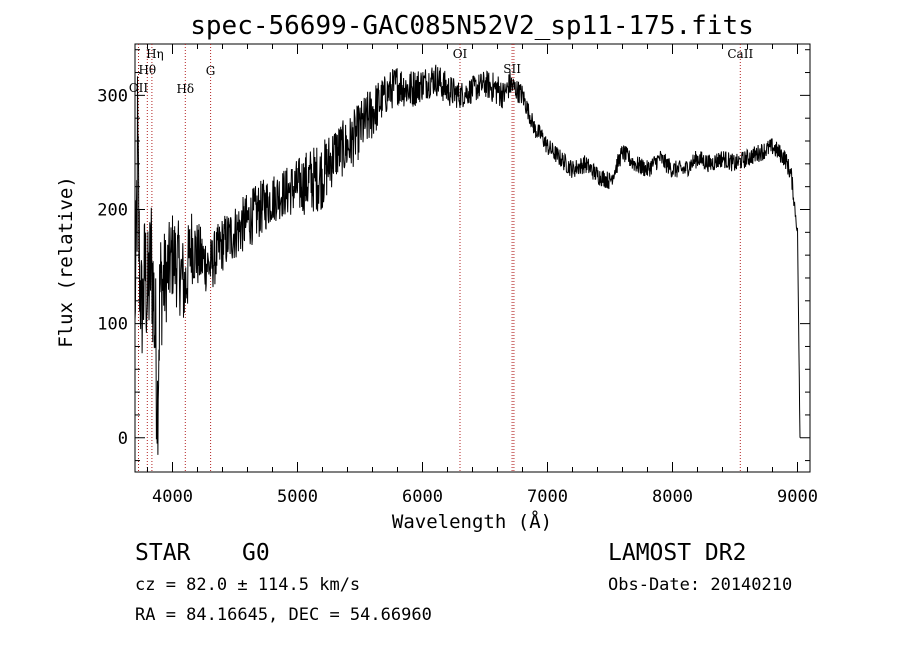 This screenshot has height=654, width=900. Describe the element at coordinates (211, 71) in the screenshot. I see `marker-label: G` at that location.